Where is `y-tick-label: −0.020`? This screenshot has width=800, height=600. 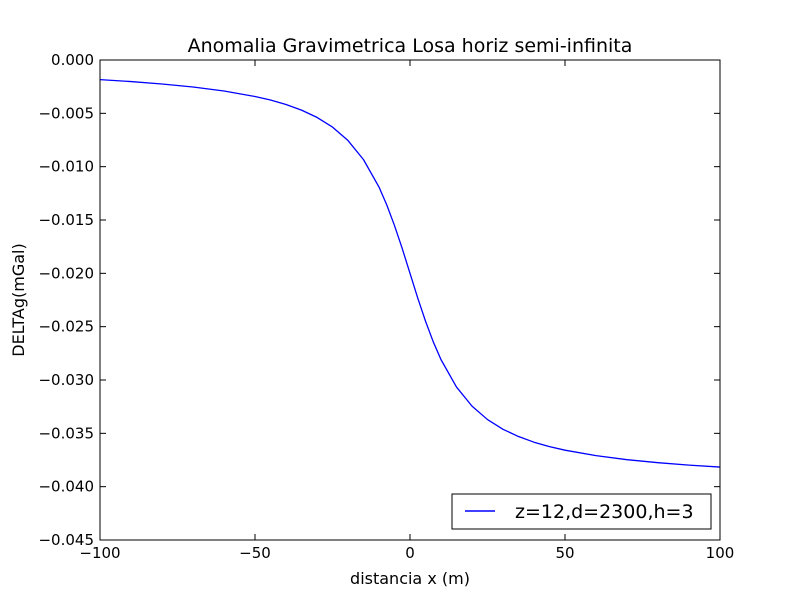
y-tick-label: −0.020 is located at coordinates (66, 273).